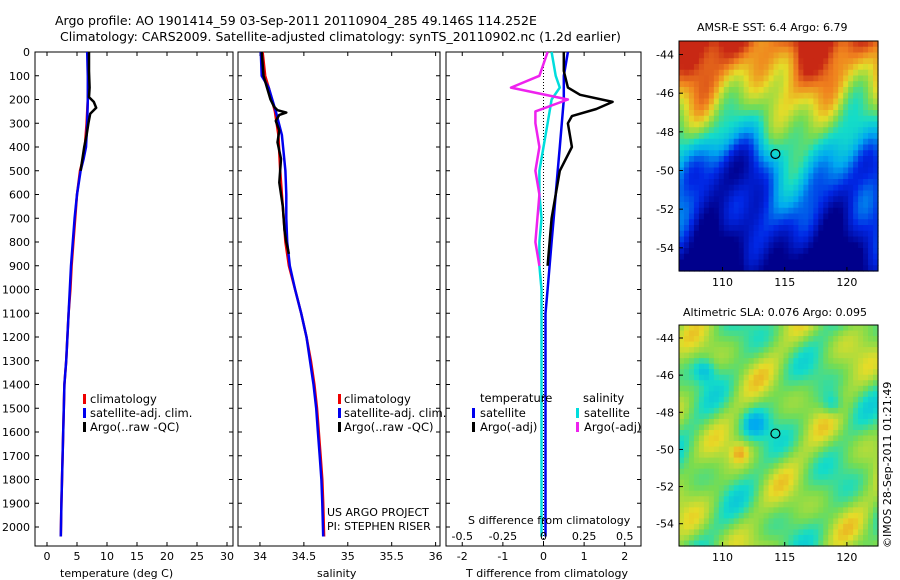  I want to click on map-frame, so click(778, 435).